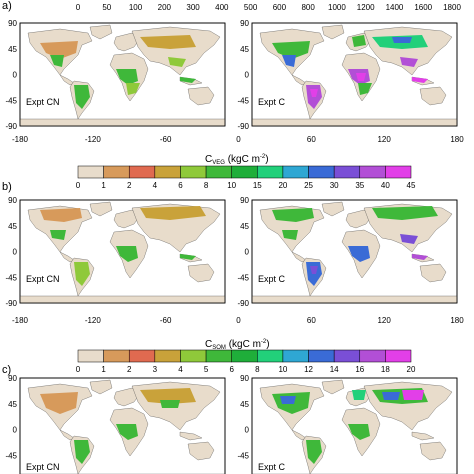 The width and height of the screenshot is (474, 474). I want to click on map-b-expt-c: Expt C, so click(354, 251).